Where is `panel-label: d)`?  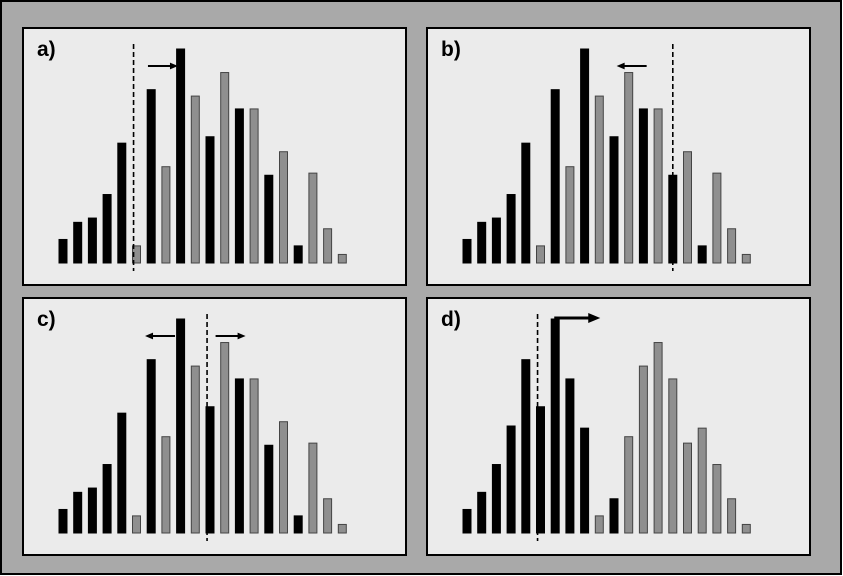
panel-label: d) is located at coordinates (451, 319).